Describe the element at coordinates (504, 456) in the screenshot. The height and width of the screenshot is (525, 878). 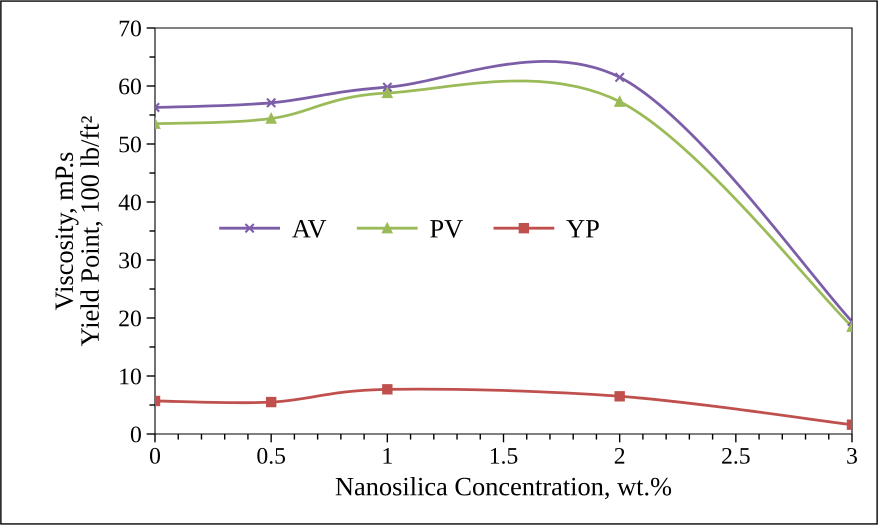
I see `x-tick-label: 1.5` at that location.